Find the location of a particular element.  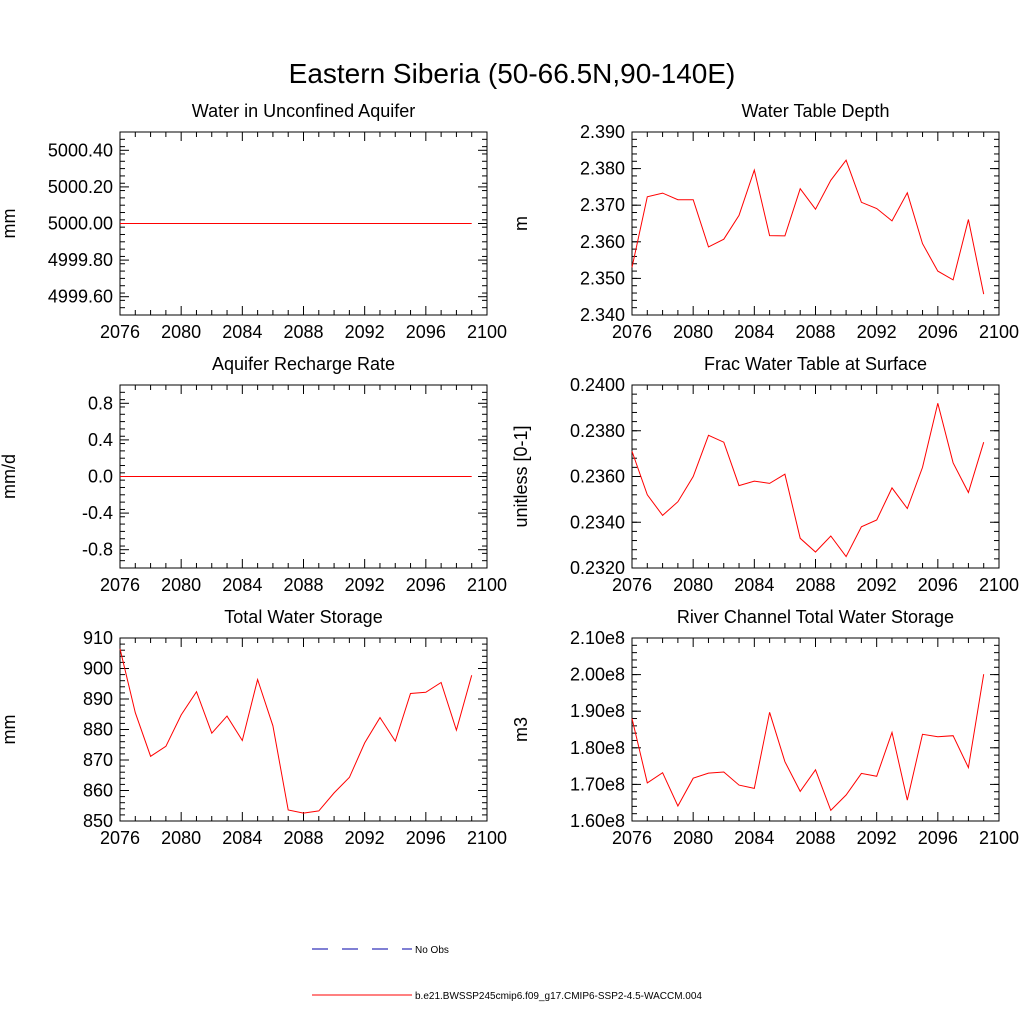

y-tick-label: -0.8 is located at coordinates (97, 550).